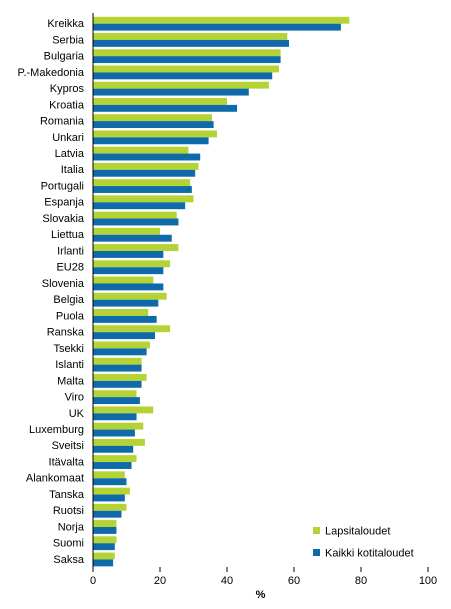 The height and width of the screenshot is (609, 451). Describe the element at coordinates (112, 465) in the screenshot. I see `bar-itävalta-series-2` at that location.